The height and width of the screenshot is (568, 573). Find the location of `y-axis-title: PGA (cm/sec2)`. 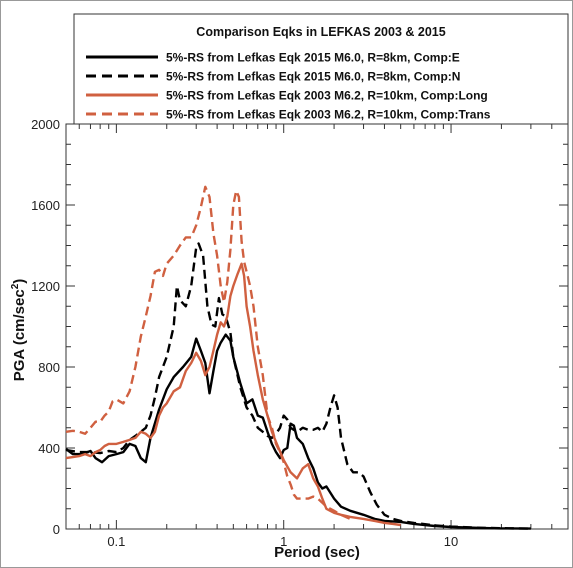

y-axis-title: PGA (cm/sec2) is located at coordinates (19, 330).